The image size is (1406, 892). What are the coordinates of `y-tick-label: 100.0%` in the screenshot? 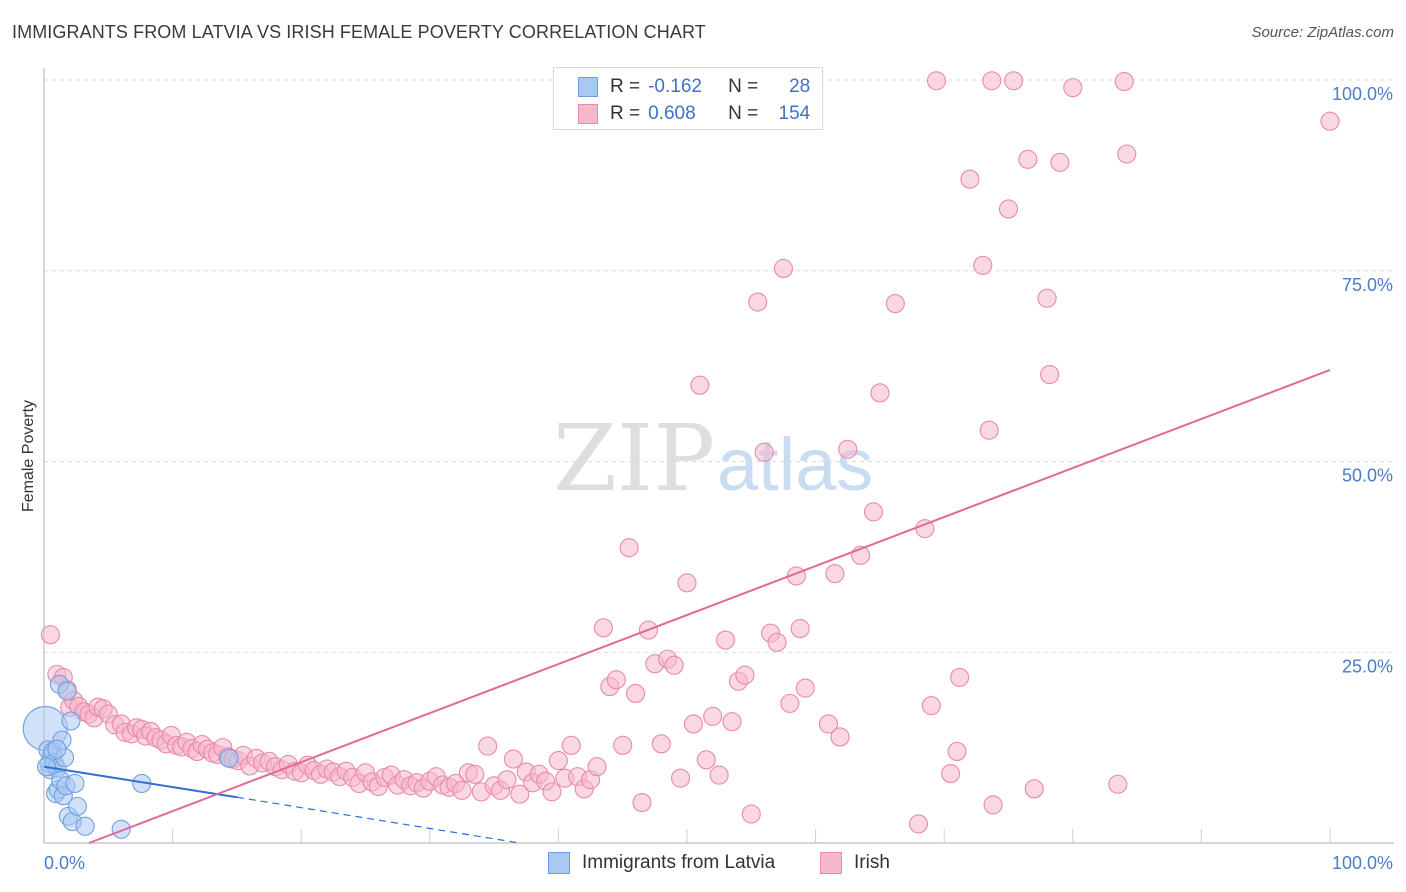 It's located at (1362, 94).